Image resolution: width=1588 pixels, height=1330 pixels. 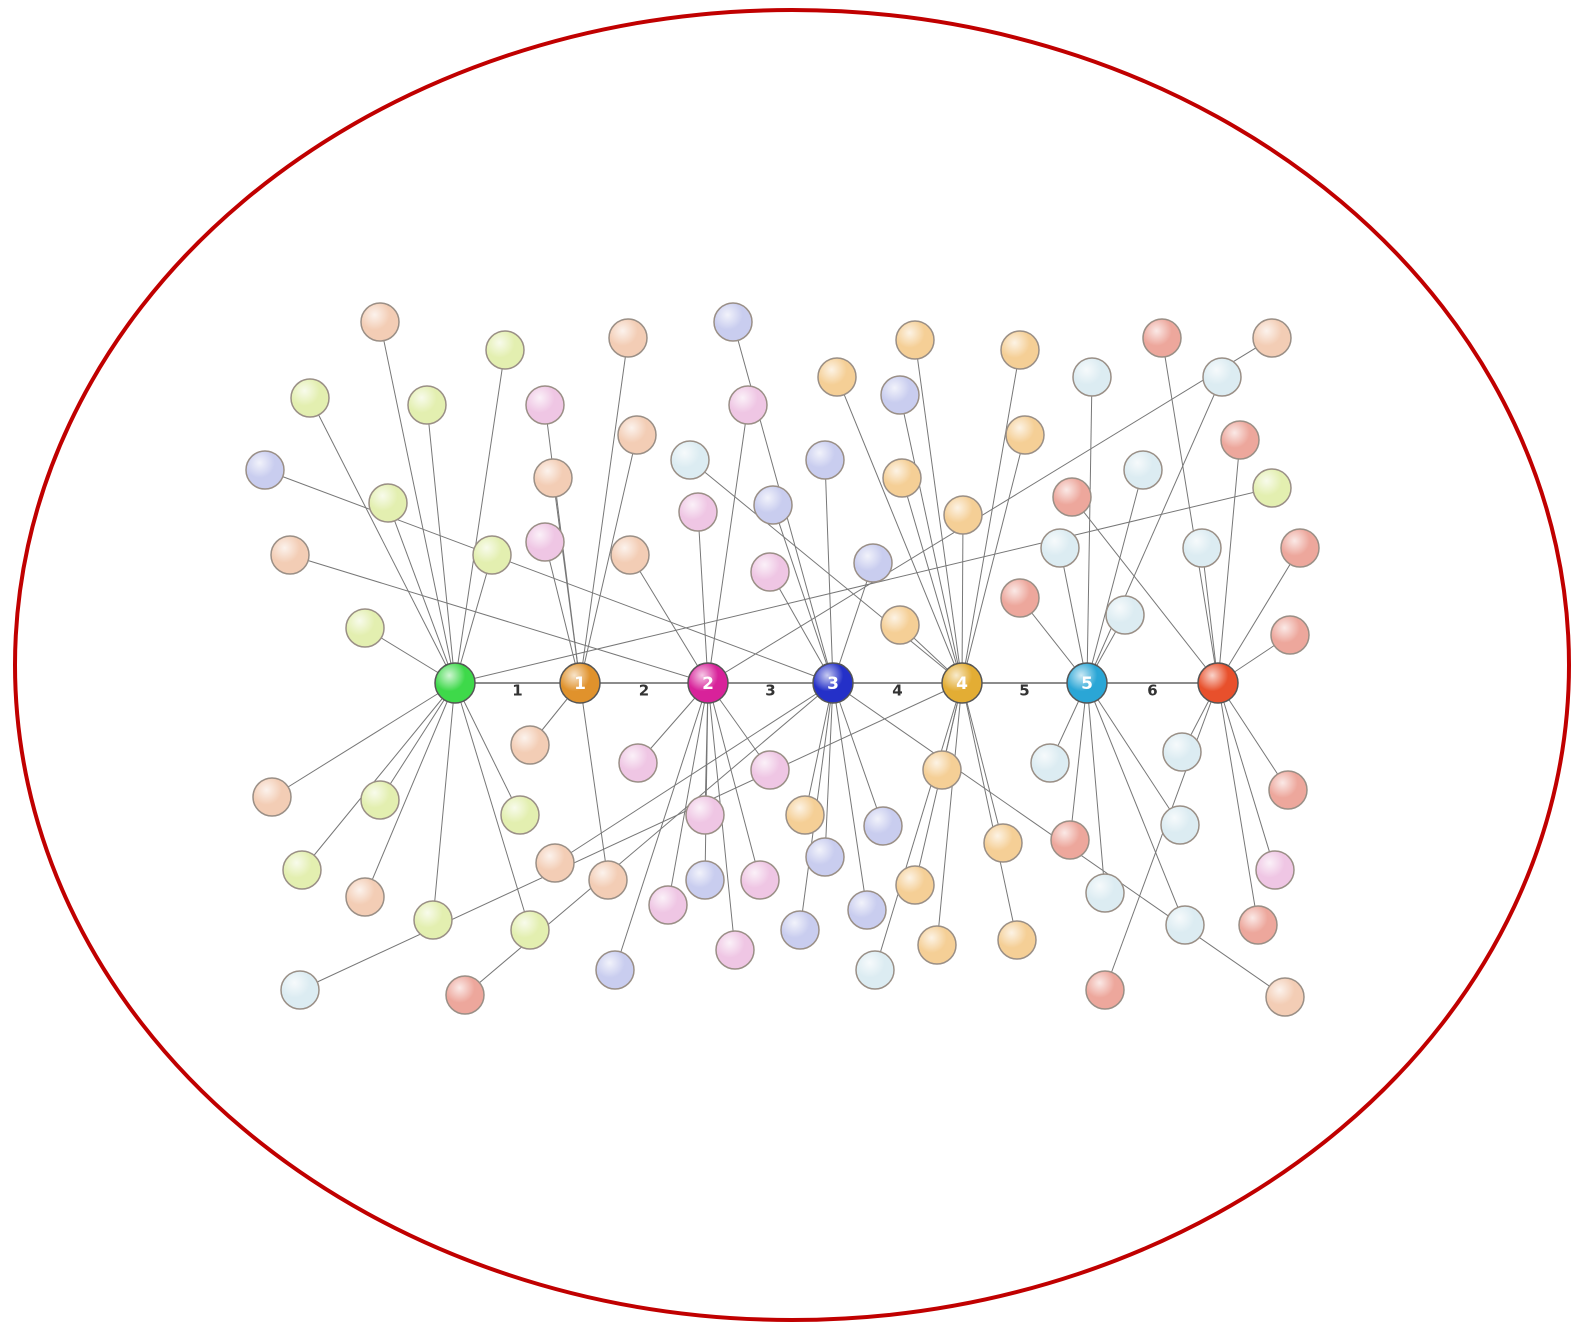 I want to click on labels: 1 2 3 4 5 1 2 3 4 5 6, so click(x=834, y=687).